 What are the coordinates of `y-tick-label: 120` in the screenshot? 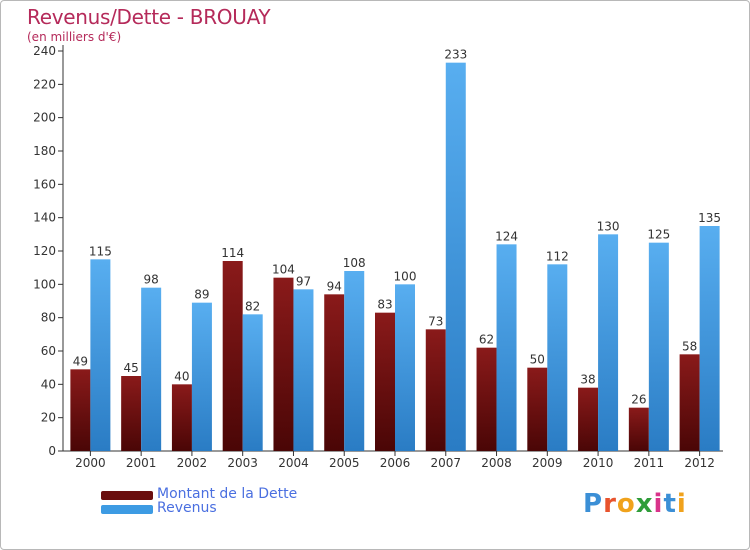 It's located at (44, 251).